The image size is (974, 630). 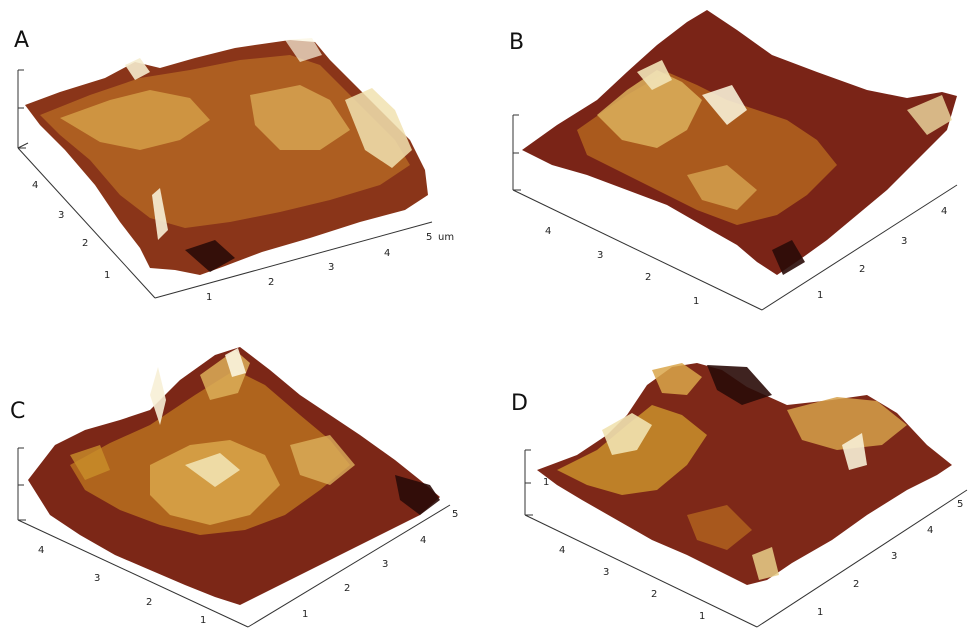 What do you see at coordinates (546, 482) in the screenshot?
I see `tick-d-extra-1: 1` at bounding box center [546, 482].